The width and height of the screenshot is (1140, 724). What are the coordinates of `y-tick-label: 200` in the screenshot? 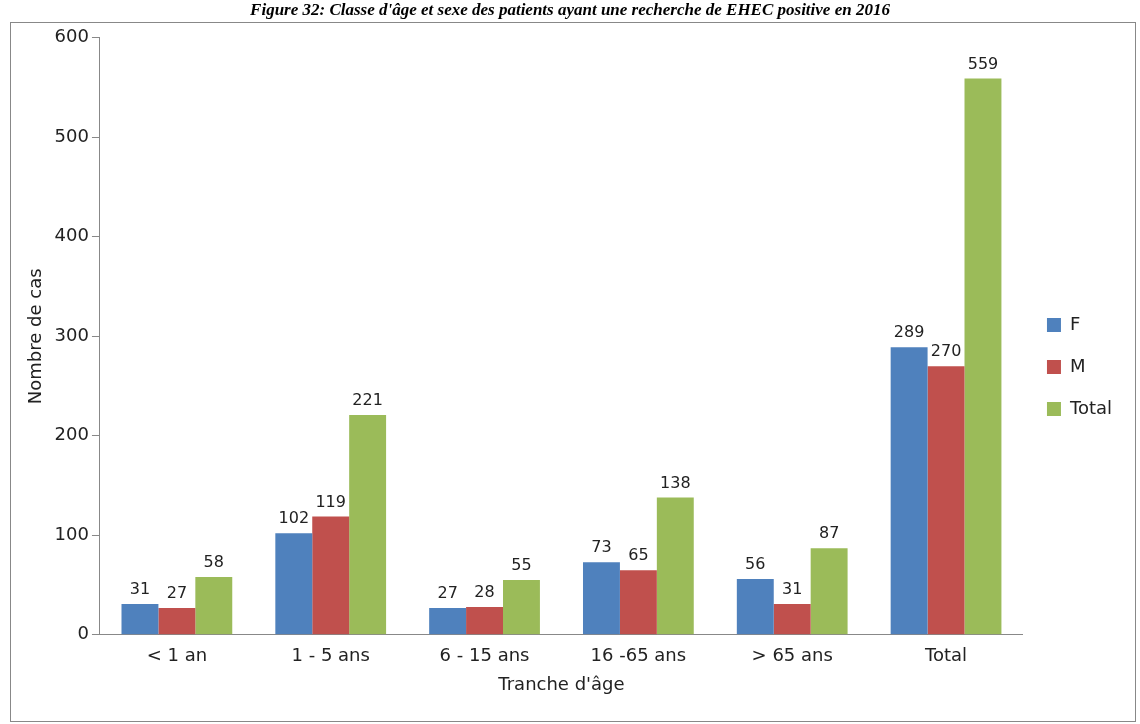 It's located at (71, 434).